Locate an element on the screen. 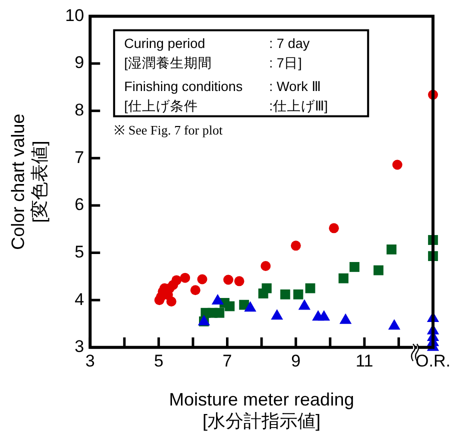 The width and height of the screenshot is (467, 441). y-tick-label: 3 is located at coordinates (79, 346).